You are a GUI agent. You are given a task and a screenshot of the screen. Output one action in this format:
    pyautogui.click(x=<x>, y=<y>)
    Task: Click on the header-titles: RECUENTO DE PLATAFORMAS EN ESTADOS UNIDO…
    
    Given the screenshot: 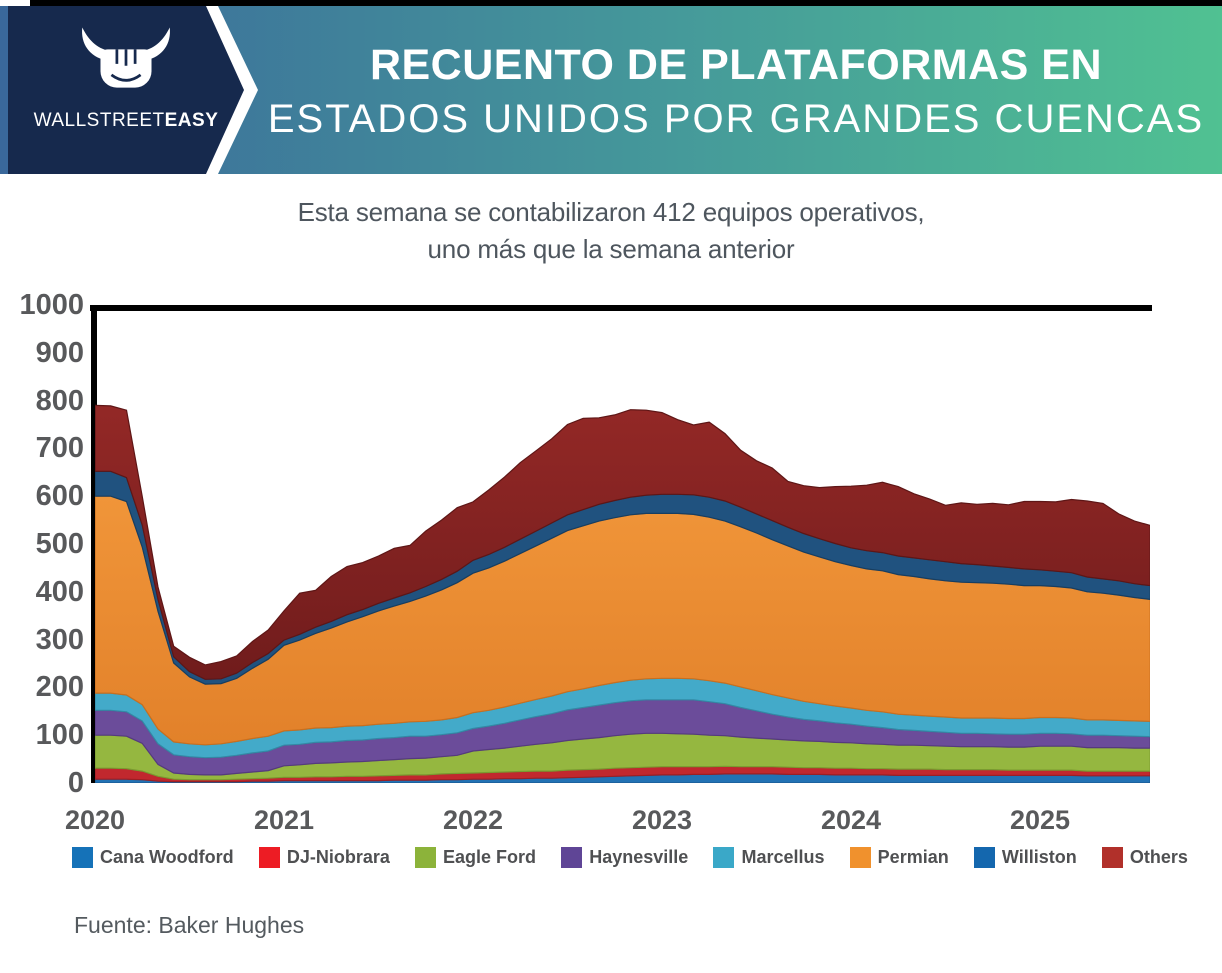 What is the action you would take?
    pyautogui.click(x=736, y=91)
    